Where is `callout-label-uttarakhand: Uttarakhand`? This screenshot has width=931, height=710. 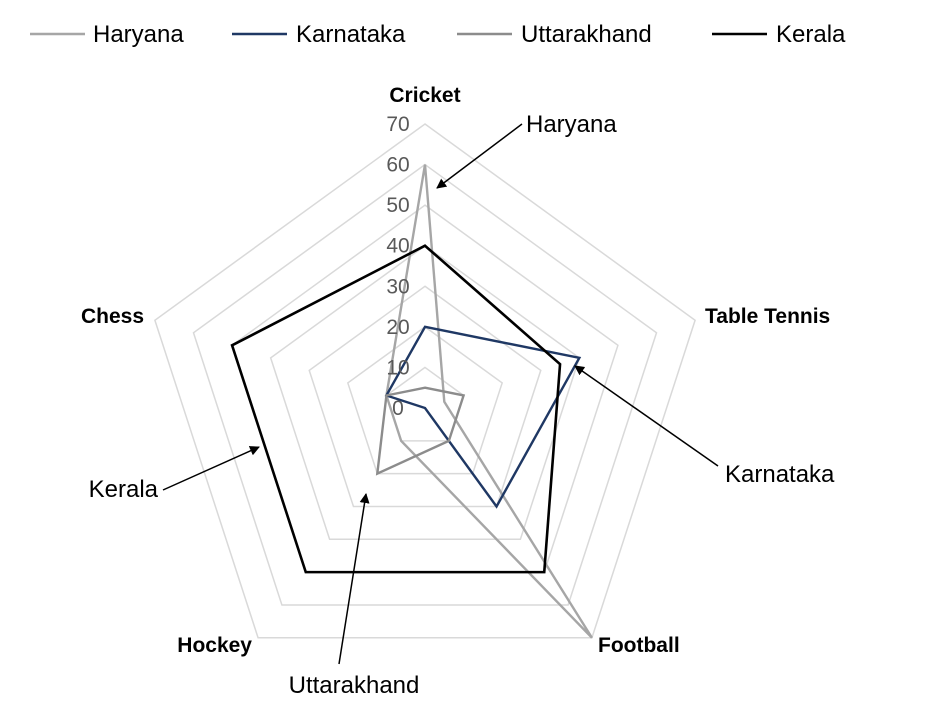
callout-label-uttarakhand: Uttarakhand is located at coordinates (354, 685).